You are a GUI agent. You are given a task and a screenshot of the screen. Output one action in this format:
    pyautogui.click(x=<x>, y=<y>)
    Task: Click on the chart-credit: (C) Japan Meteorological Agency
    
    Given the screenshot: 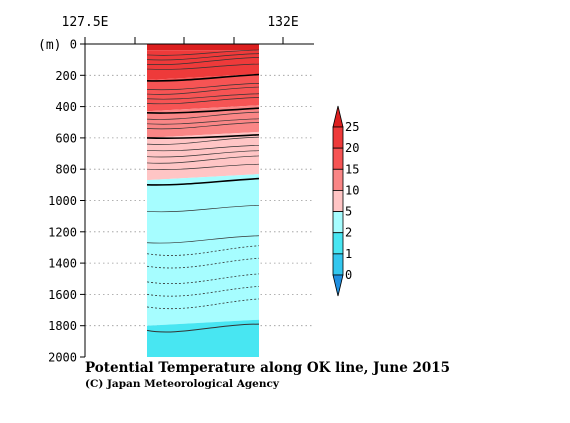 What is the action you would take?
    pyautogui.click(x=182, y=384)
    